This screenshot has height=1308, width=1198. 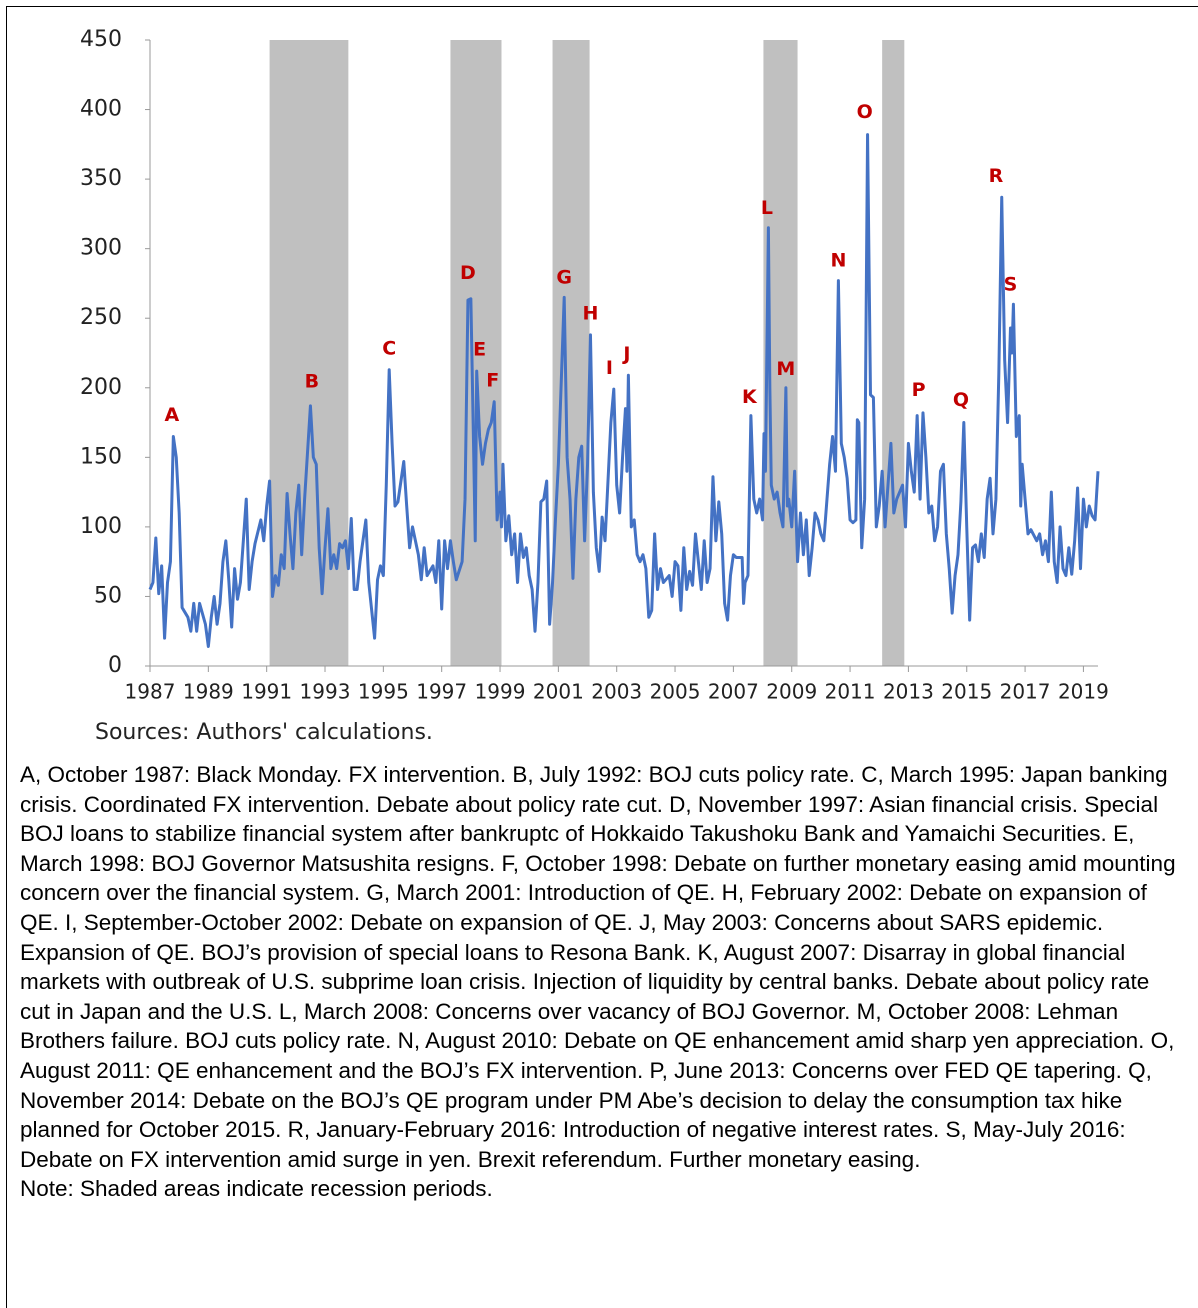 What do you see at coordinates (908, 692) in the screenshot?
I see `x-tick-label: 2013` at bounding box center [908, 692].